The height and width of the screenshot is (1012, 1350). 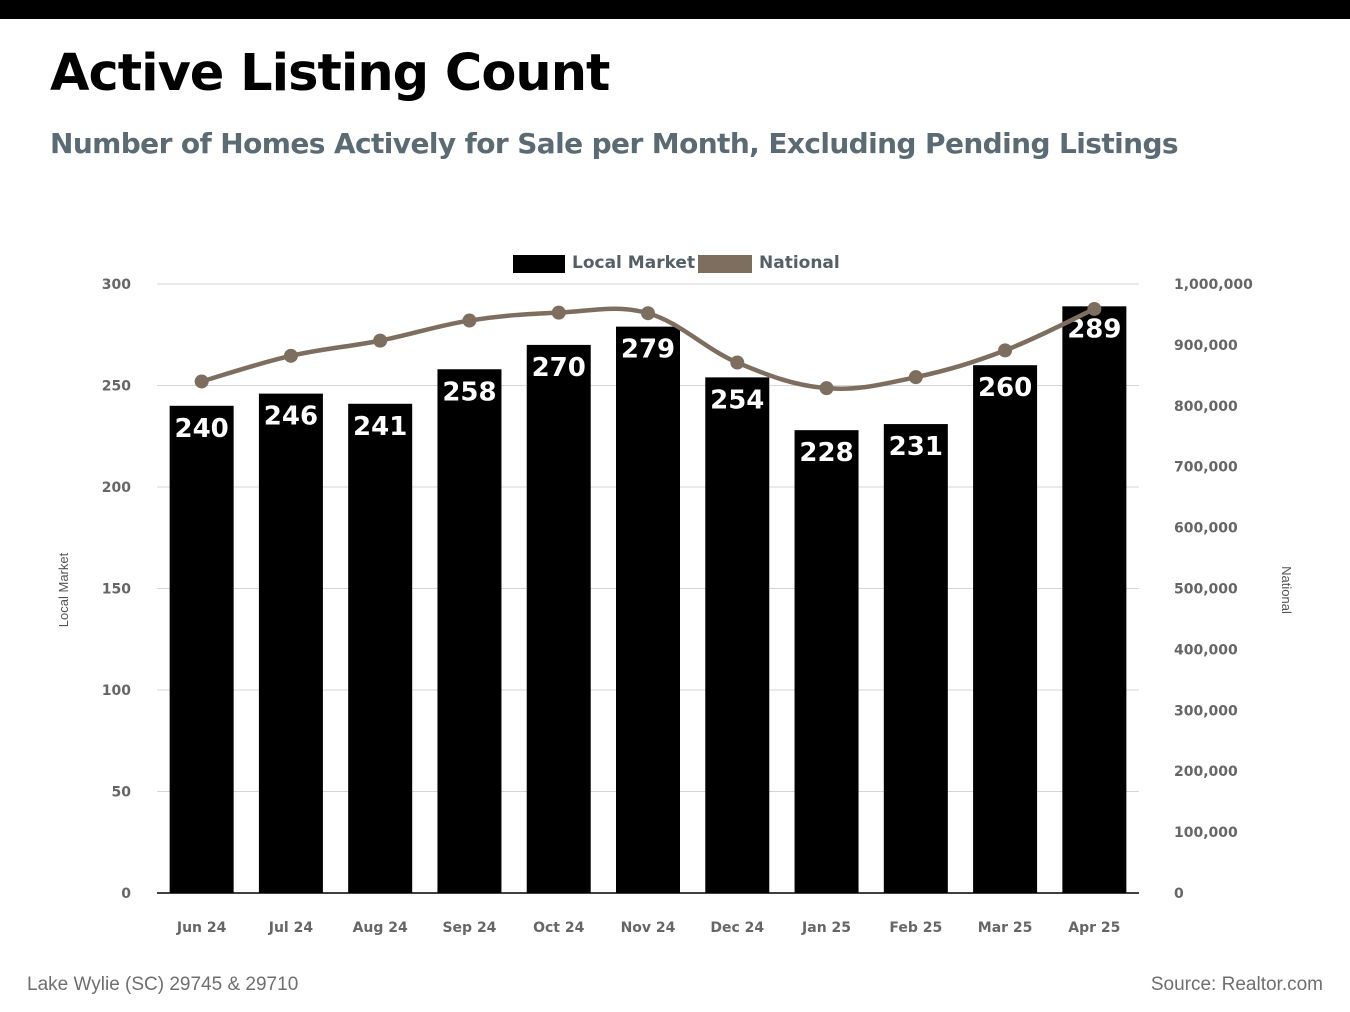 I want to click on y2-tick-label: 200,000, so click(x=1206, y=772).